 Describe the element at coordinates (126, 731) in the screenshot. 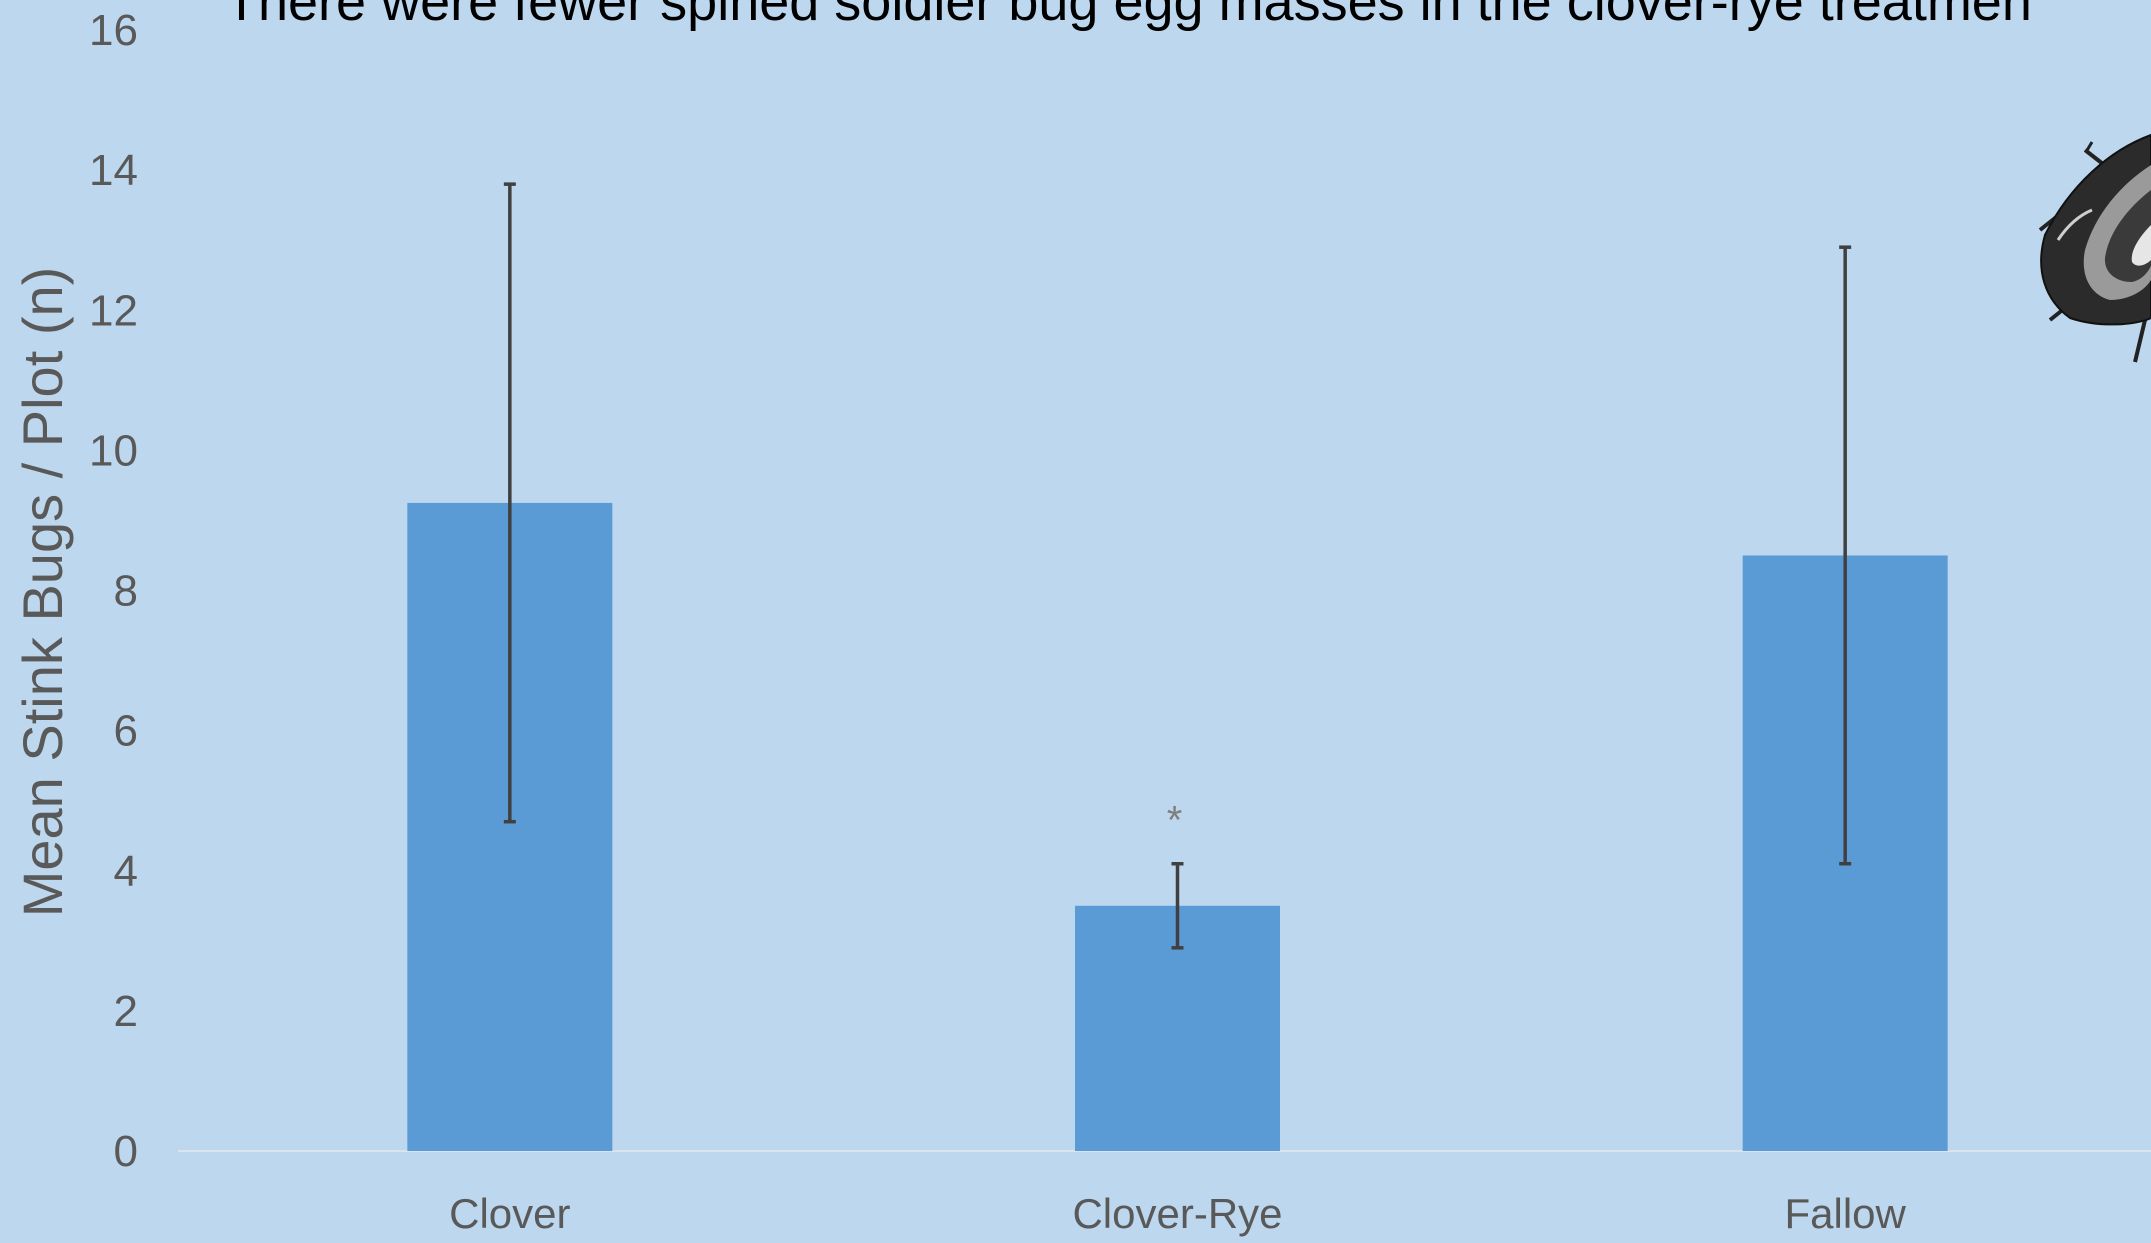

I see `y-tick-label: 6` at that location.